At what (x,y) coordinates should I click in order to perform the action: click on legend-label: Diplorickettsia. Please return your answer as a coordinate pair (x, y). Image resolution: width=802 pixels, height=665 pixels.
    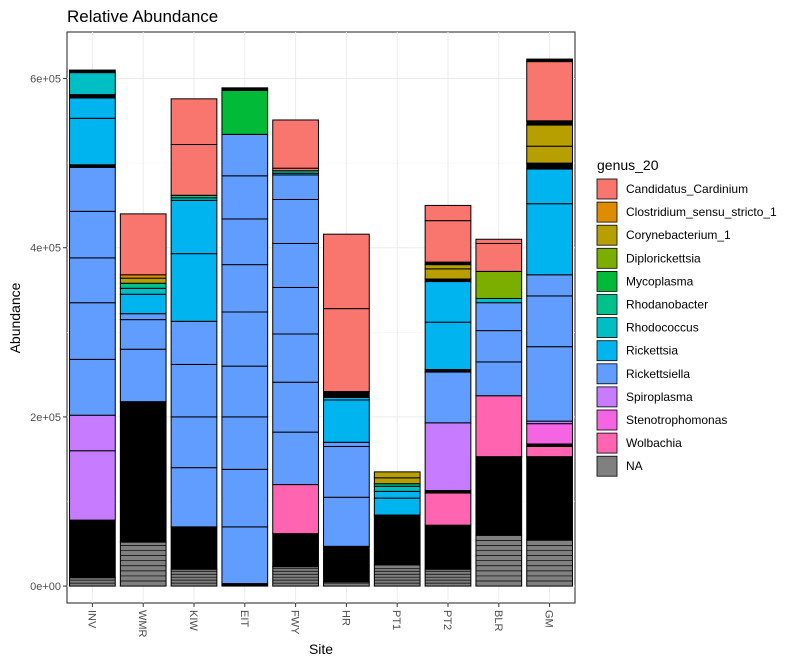
    Looking at the image, I should click on (663, 258).